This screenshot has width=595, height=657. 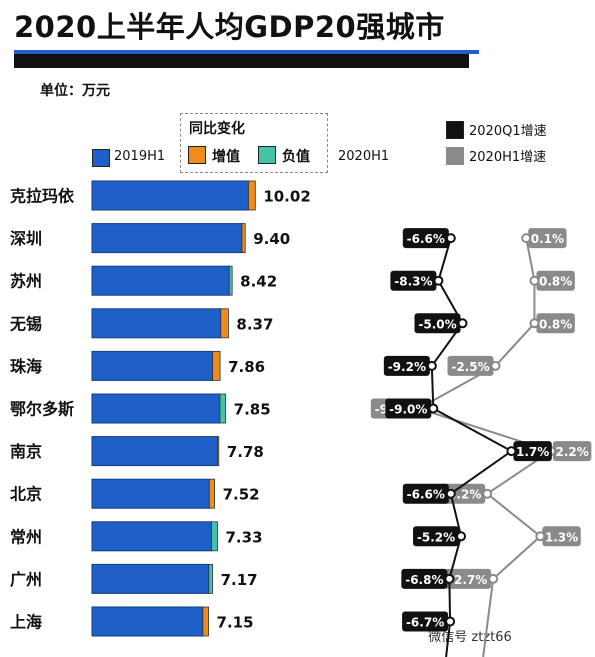 What do you see at coordinates (26, 579) in the screenshot?
I see `category-label: 广州` at bounding box center [26, 579].